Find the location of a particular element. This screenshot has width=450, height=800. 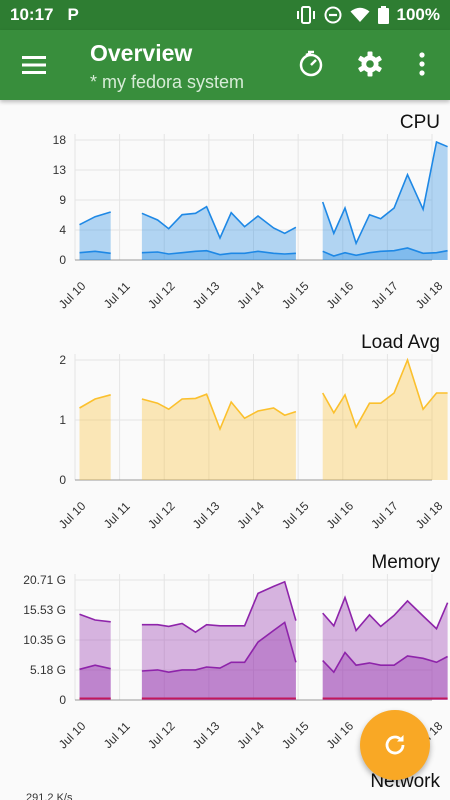

gear-icon is located at coordinates (370, 64).